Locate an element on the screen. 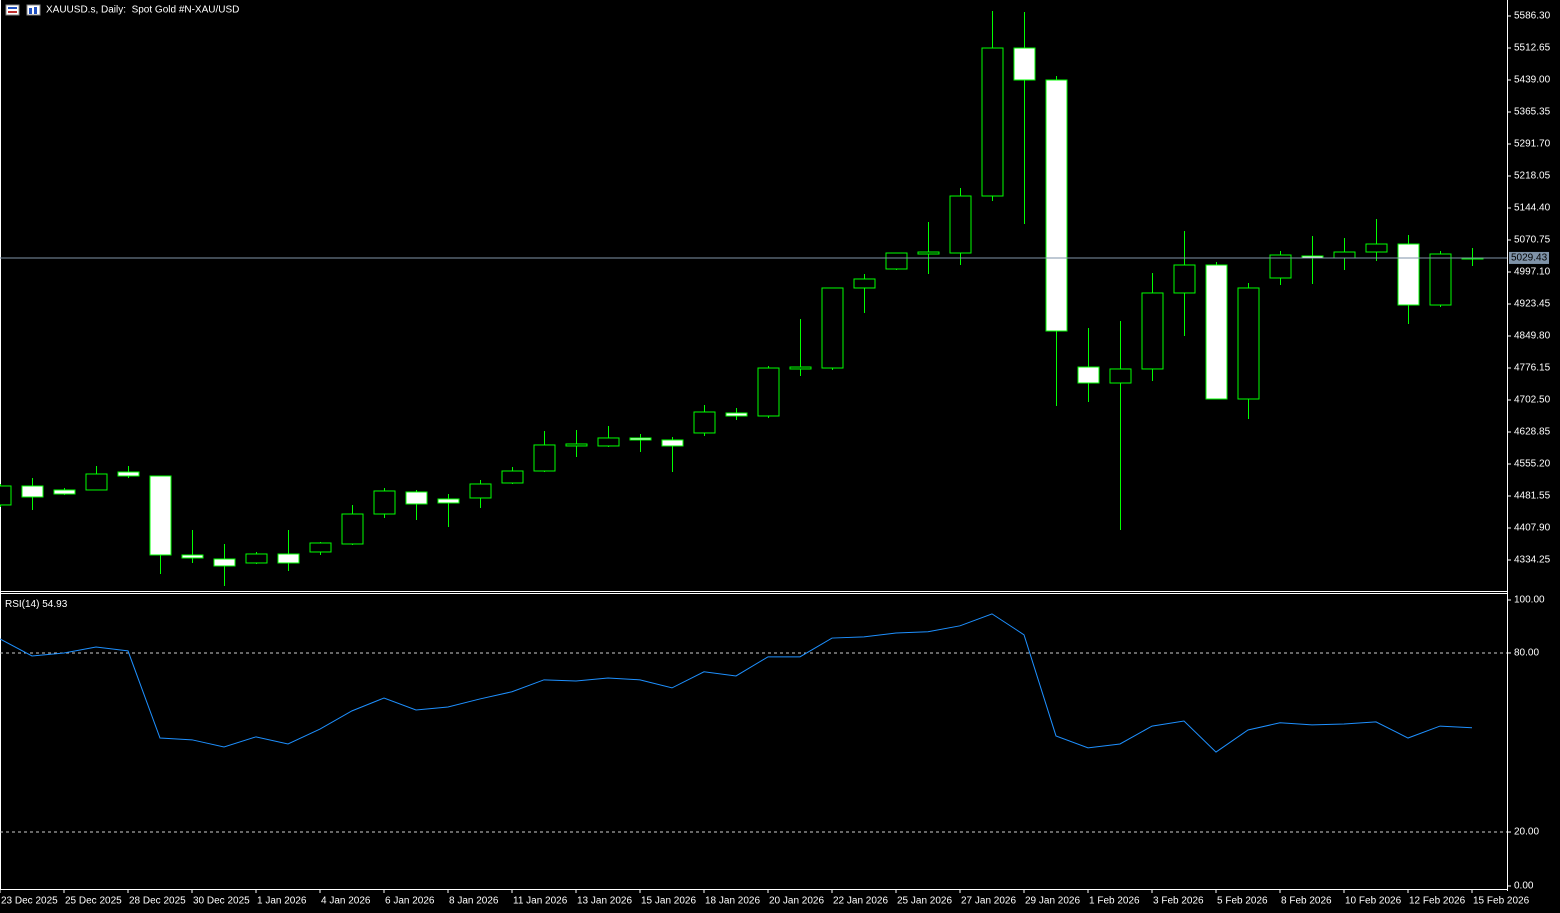 The image size is (1560, 913). y-tick-label: 5439.00 is located at coordinates (1532, 80).